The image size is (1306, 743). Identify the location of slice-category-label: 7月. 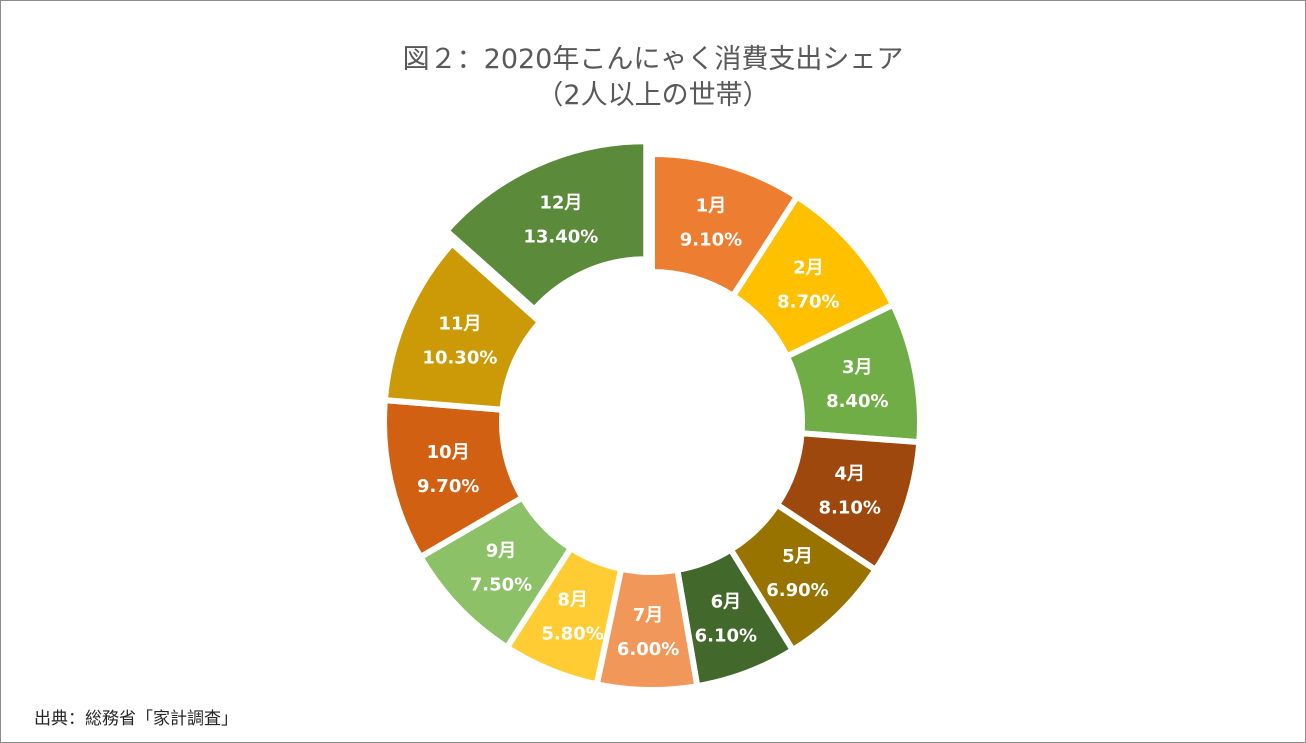
(648, 615).